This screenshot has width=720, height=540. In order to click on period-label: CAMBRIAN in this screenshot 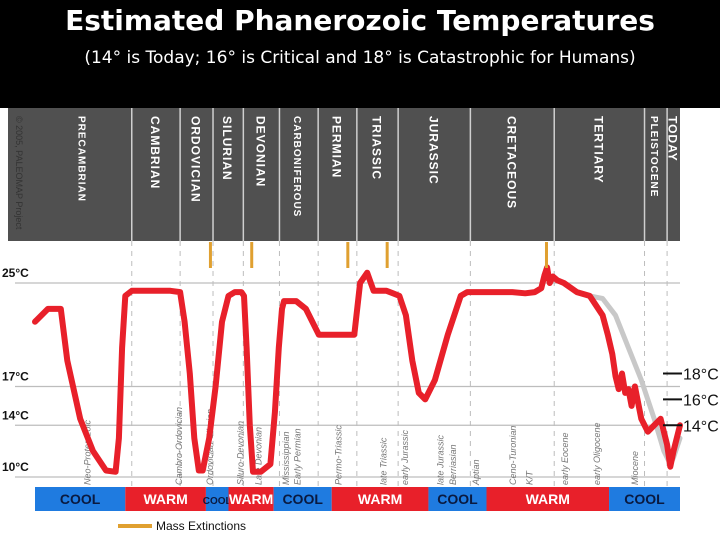, I will do `click(155, 152)`.